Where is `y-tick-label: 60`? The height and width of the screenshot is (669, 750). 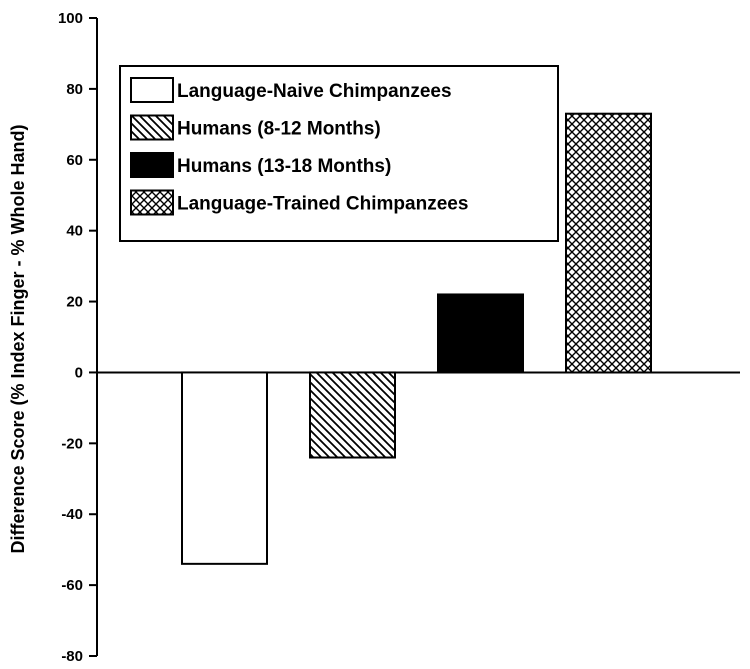 y-tick-label: 60 is located at coordinates (74, 160).